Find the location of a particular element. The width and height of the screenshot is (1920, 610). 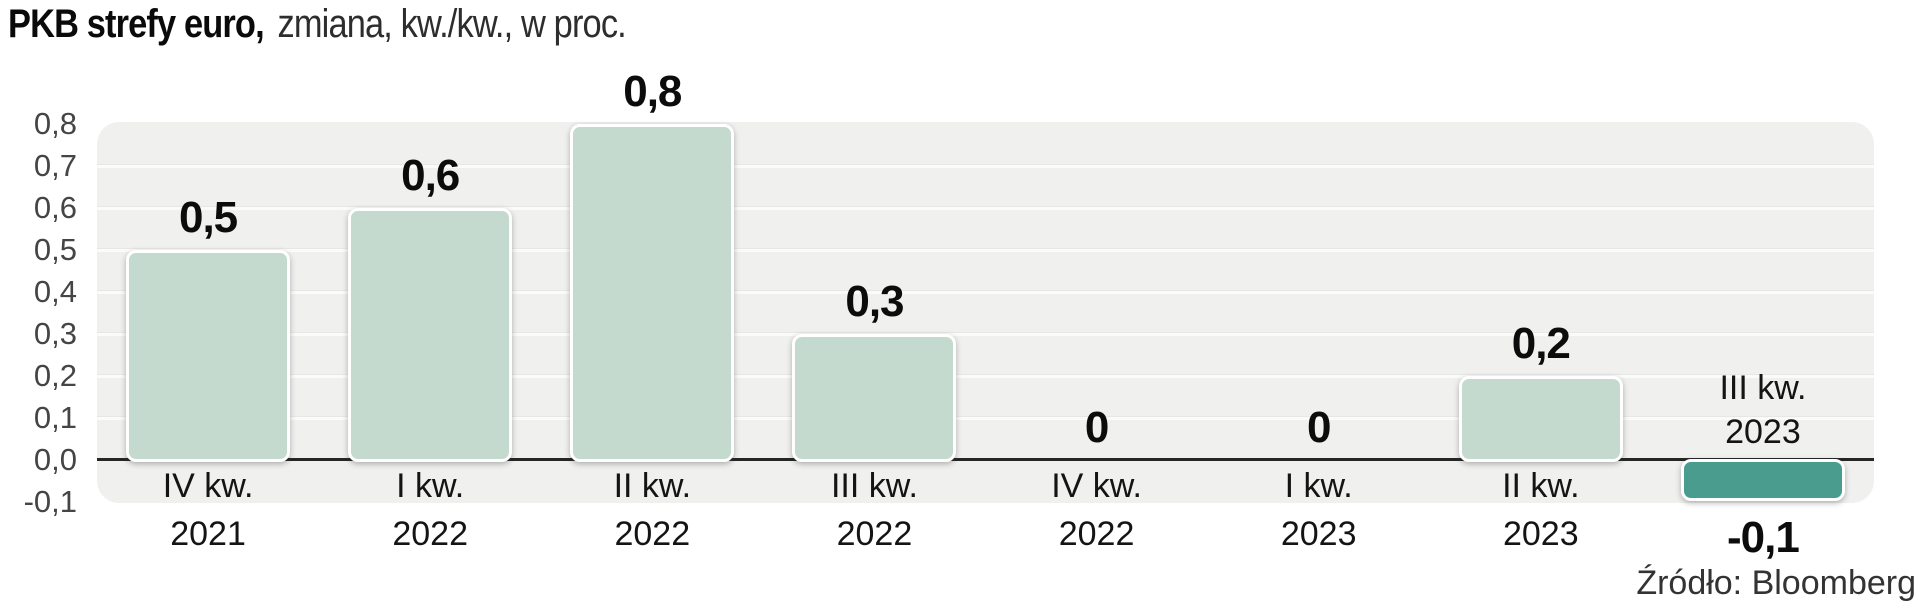

category-label: II kw. 2023 is located at coordinates (1540, 510).